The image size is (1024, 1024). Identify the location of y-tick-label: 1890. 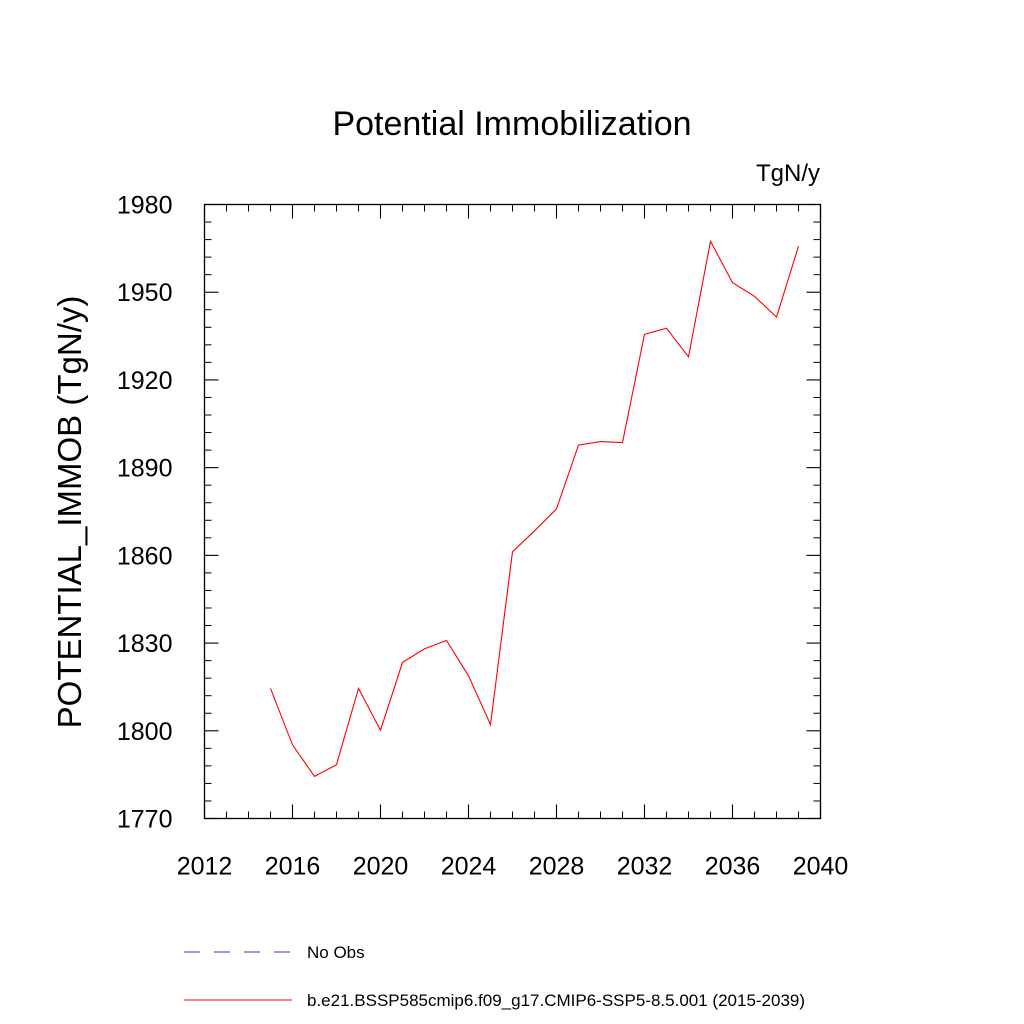
(145, 469).